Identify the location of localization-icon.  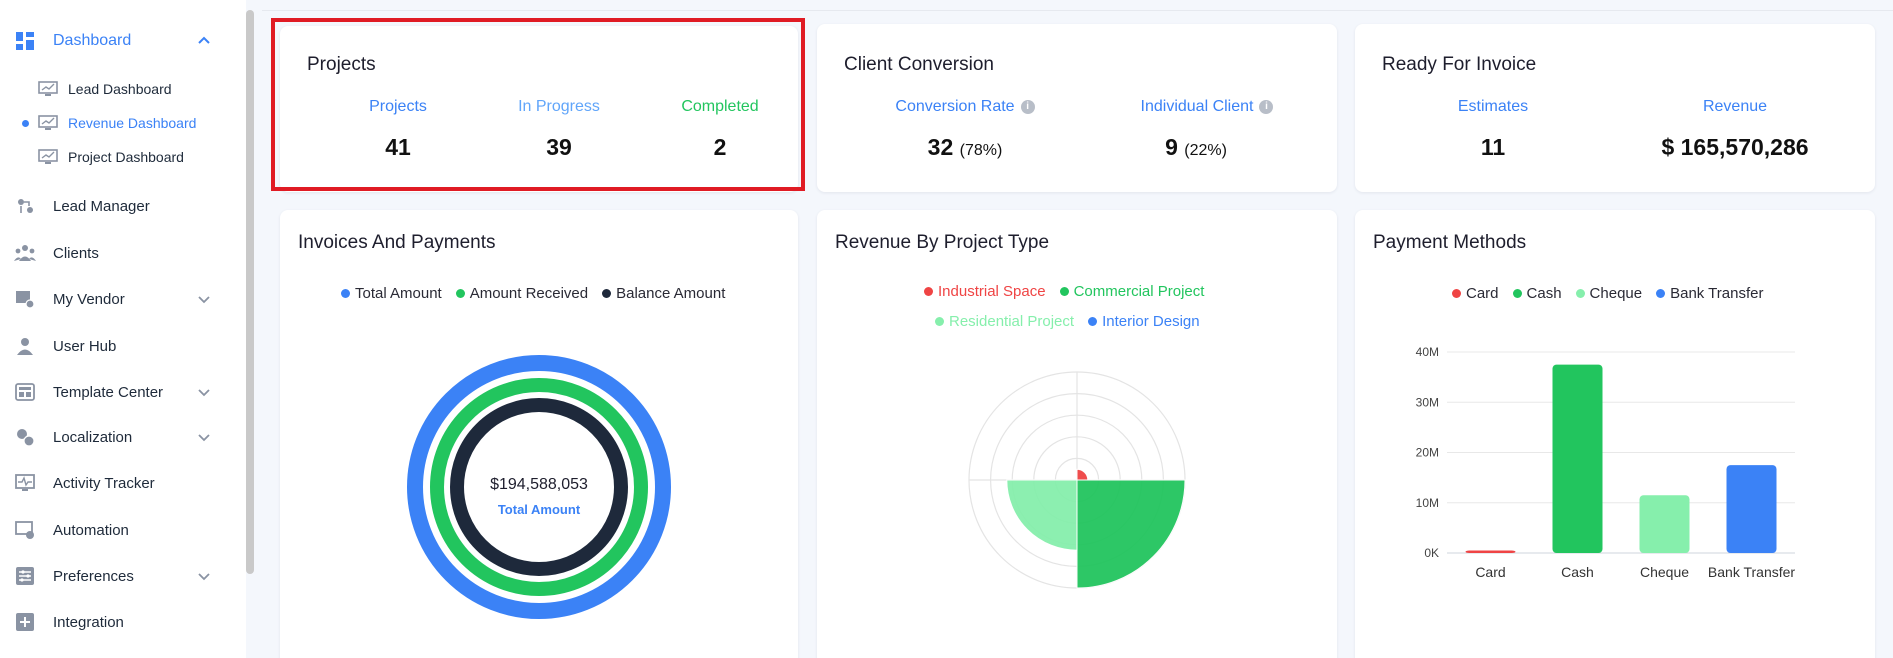
(25, 437).